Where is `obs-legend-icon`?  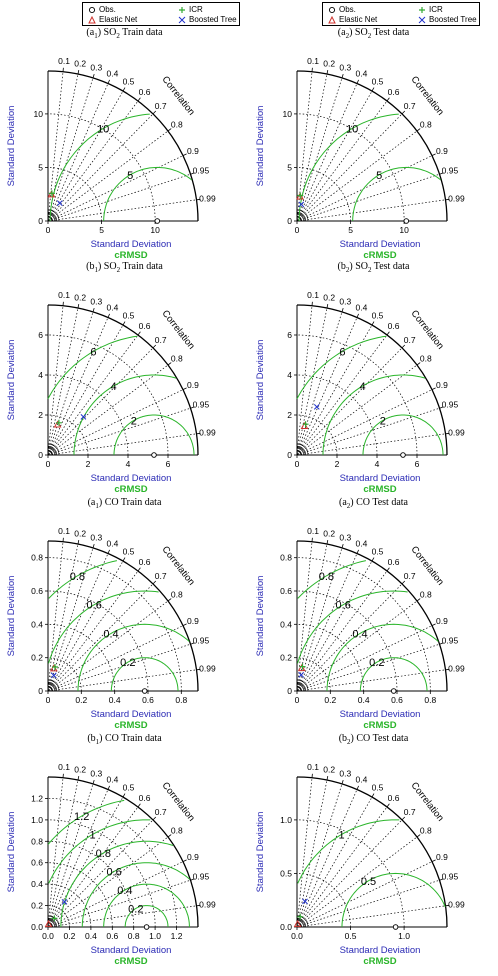 obs-legend-icon is located at coordinates (92, 10).